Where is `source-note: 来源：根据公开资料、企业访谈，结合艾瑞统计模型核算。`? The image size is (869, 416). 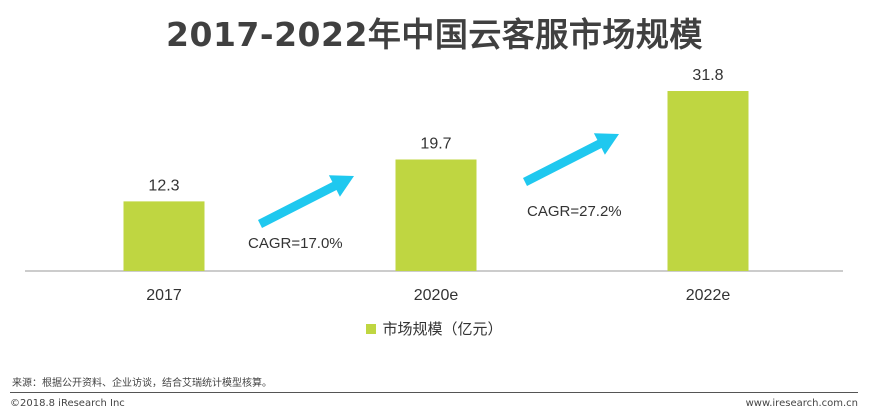
source-note: 来源：根据公开资料、企业访谈，结合艾瑞统计模型核算。 is located at coordinates (142, 383).